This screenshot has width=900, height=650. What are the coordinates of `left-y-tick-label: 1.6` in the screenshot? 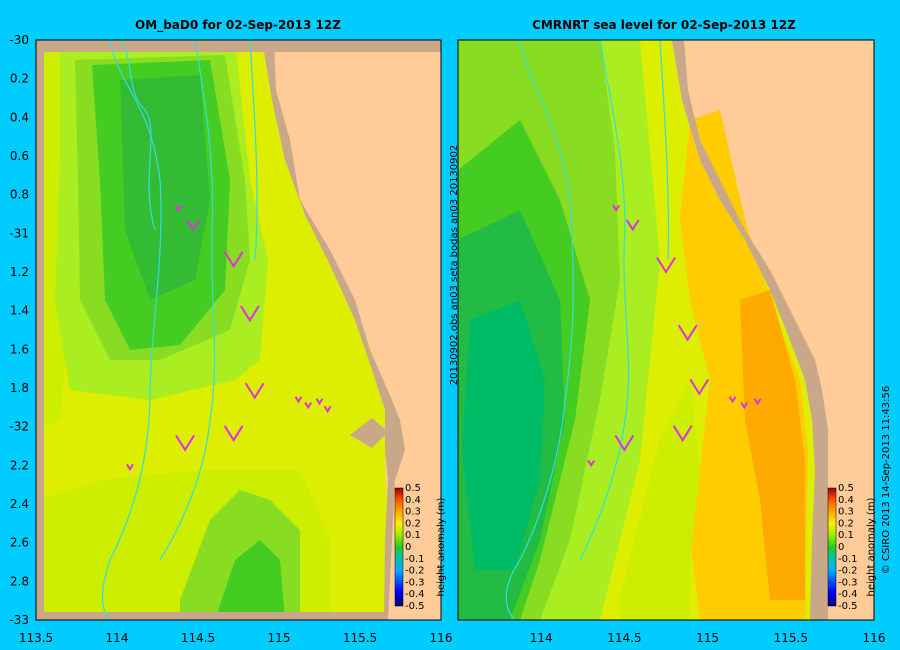 It's located at (19, 349).